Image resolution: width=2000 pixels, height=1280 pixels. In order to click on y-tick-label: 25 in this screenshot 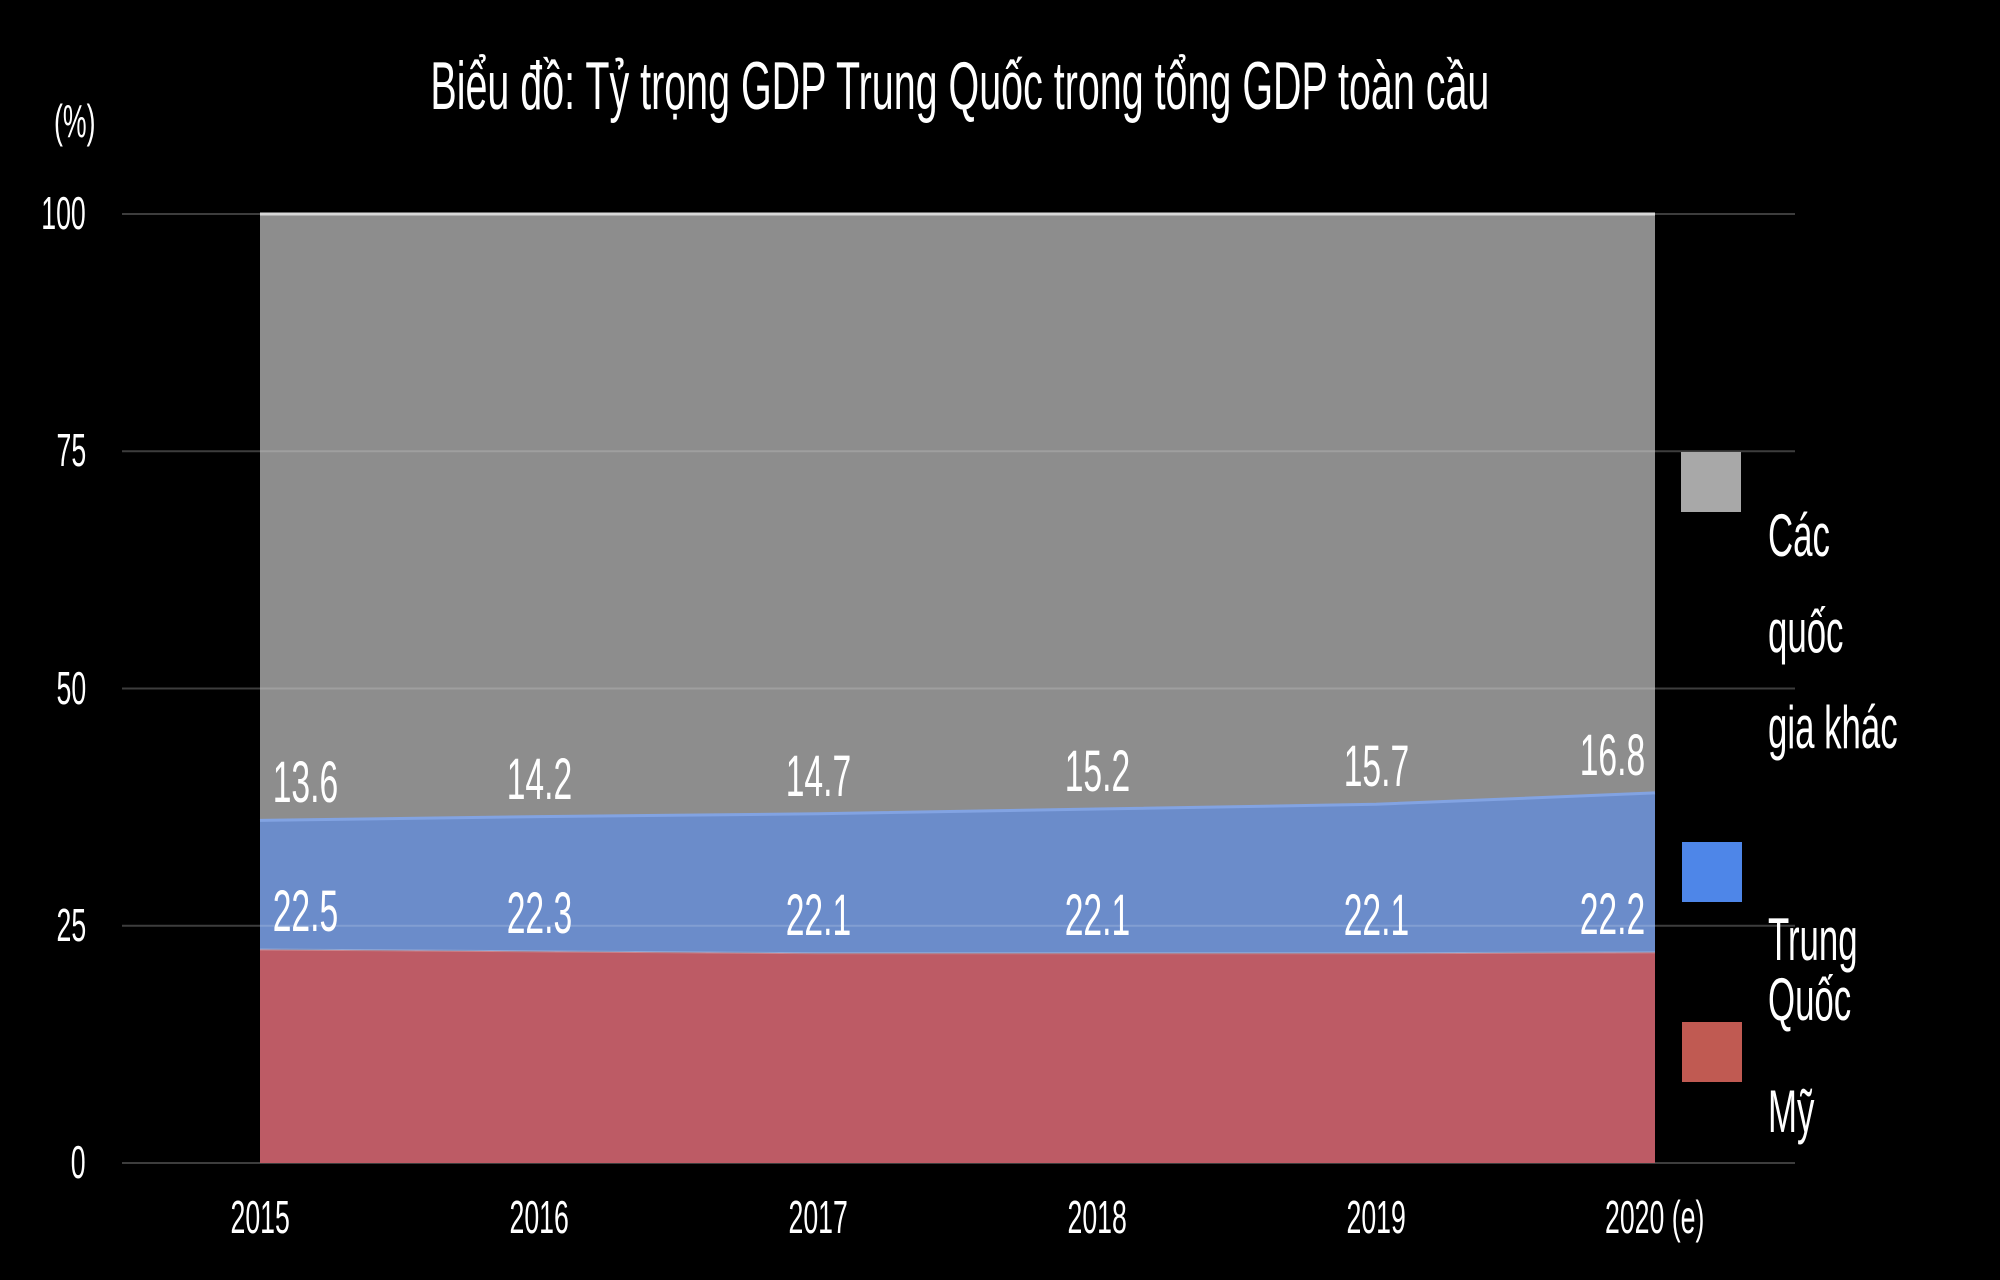, I will do `click(71, 924)`.